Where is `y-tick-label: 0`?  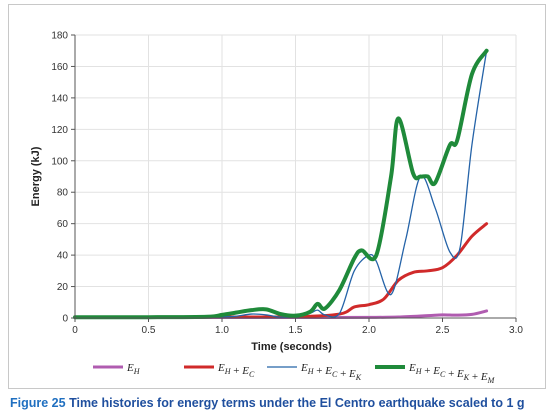 y-tick-label: 0 is located at coordinates (65, 319).